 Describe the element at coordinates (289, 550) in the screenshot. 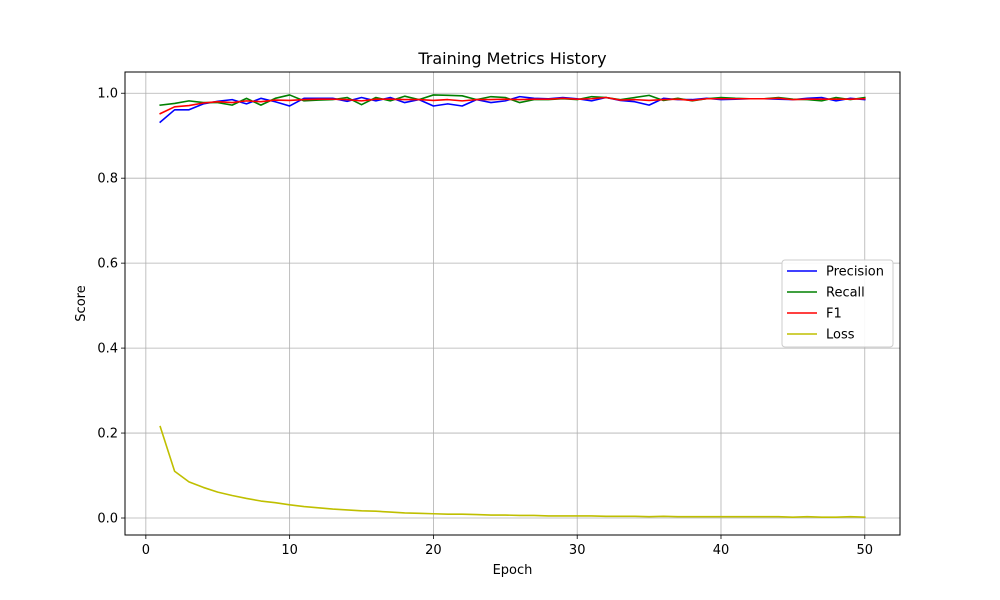

I see `x-tick-label: 10` at that location.